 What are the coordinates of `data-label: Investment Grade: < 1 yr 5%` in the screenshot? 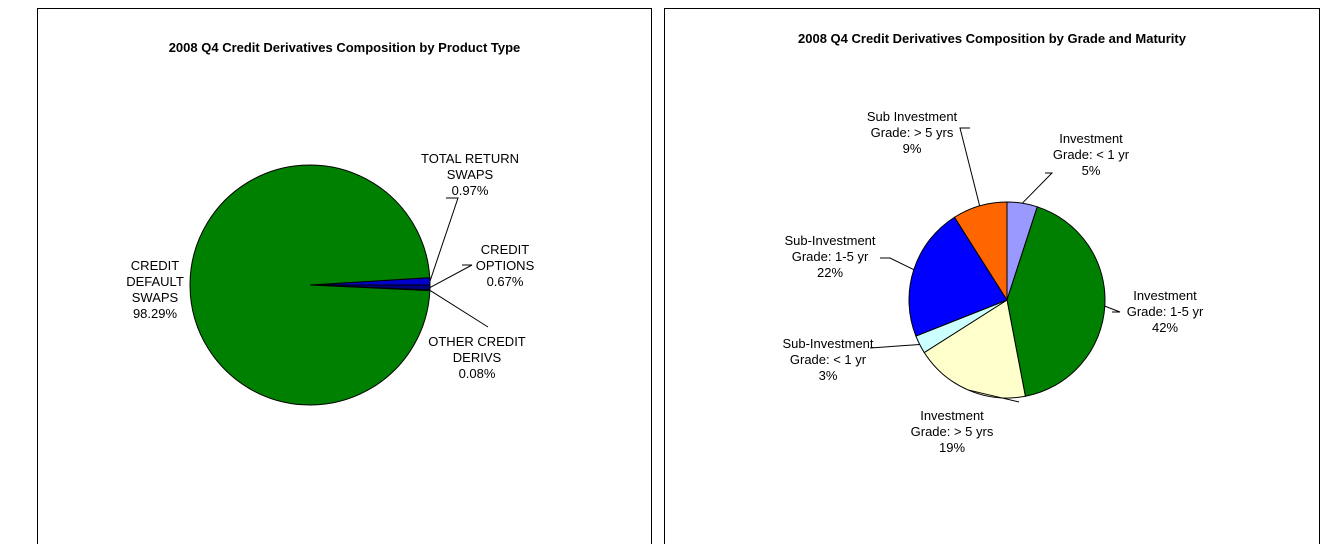 It's located at (1091, 155).